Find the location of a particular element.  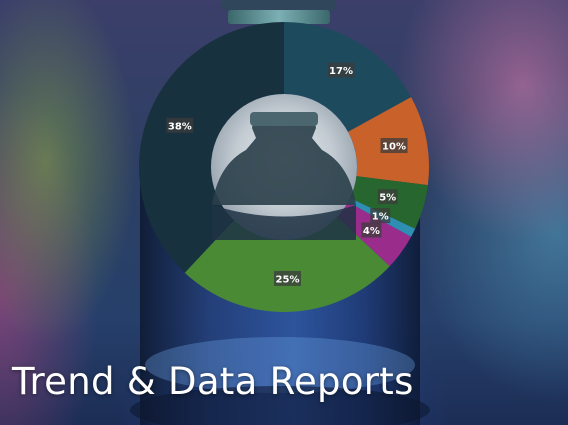

donut-label-6: 25% is located at coordinates (288, 279).